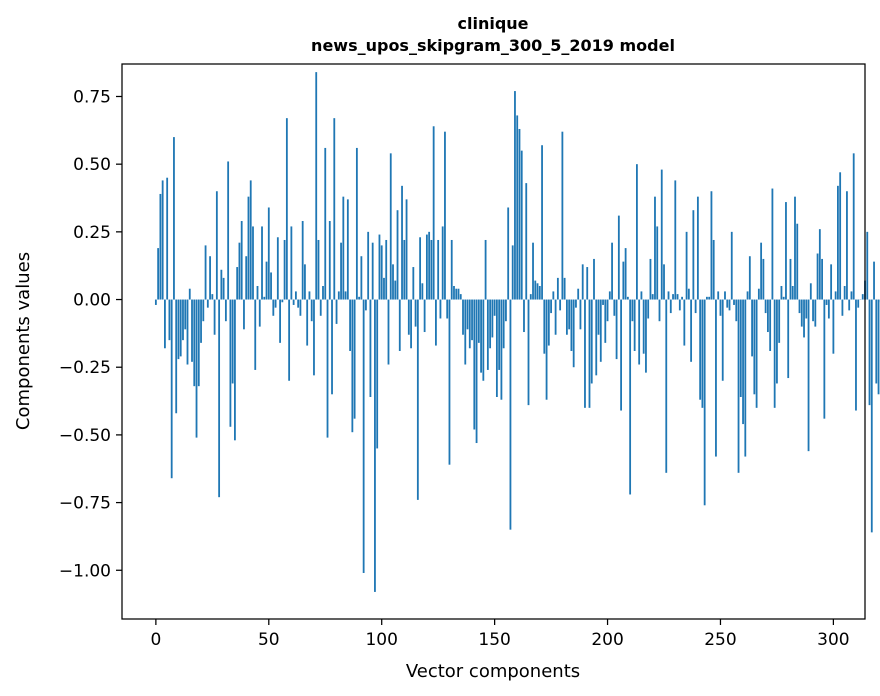 The image size is (880, 696). Describe the element at coordinates (493, 45) in the screenshot. I see `chart-title-line2: news_upos_skipgram_300_5_2019 model` at that location.